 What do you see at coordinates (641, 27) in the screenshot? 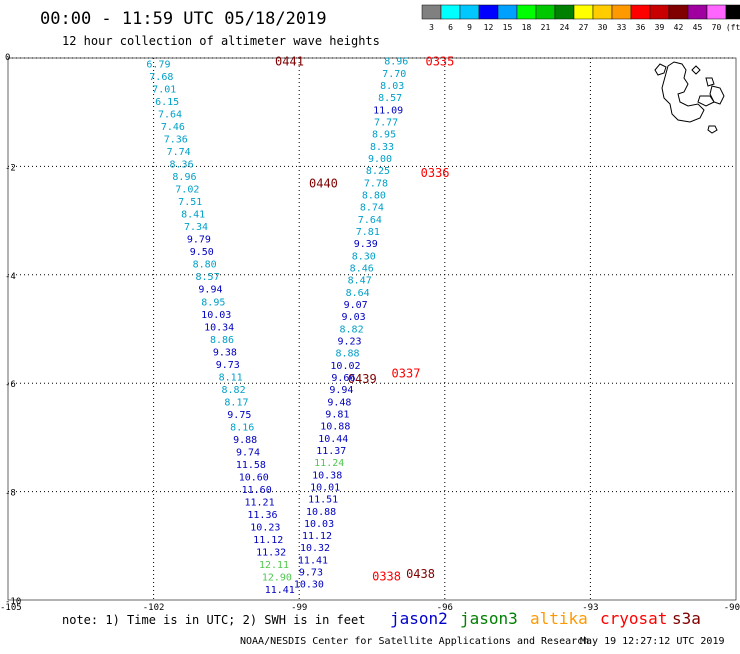
I see `legend-label-11: 36` at bounding box center [641, 27].